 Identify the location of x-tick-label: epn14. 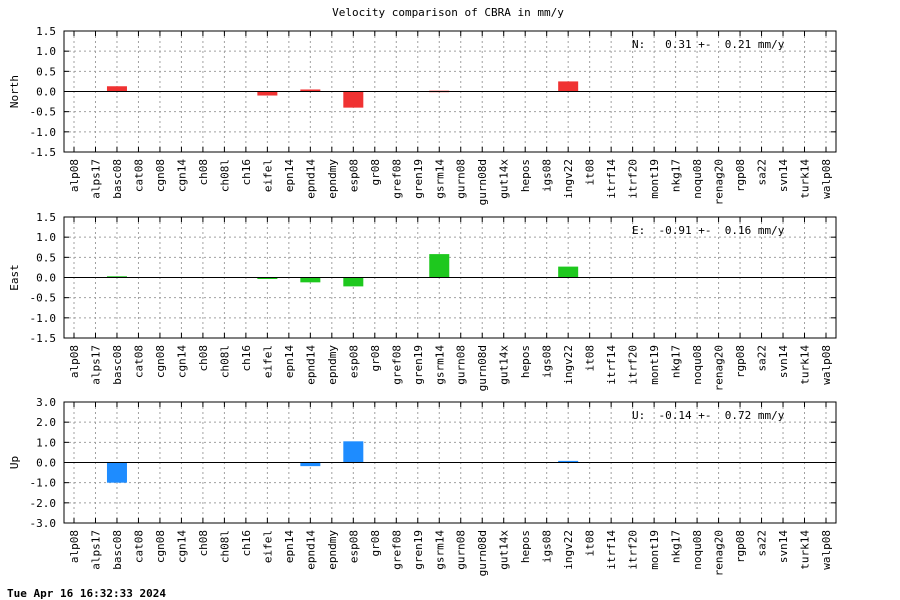
(289, 175).